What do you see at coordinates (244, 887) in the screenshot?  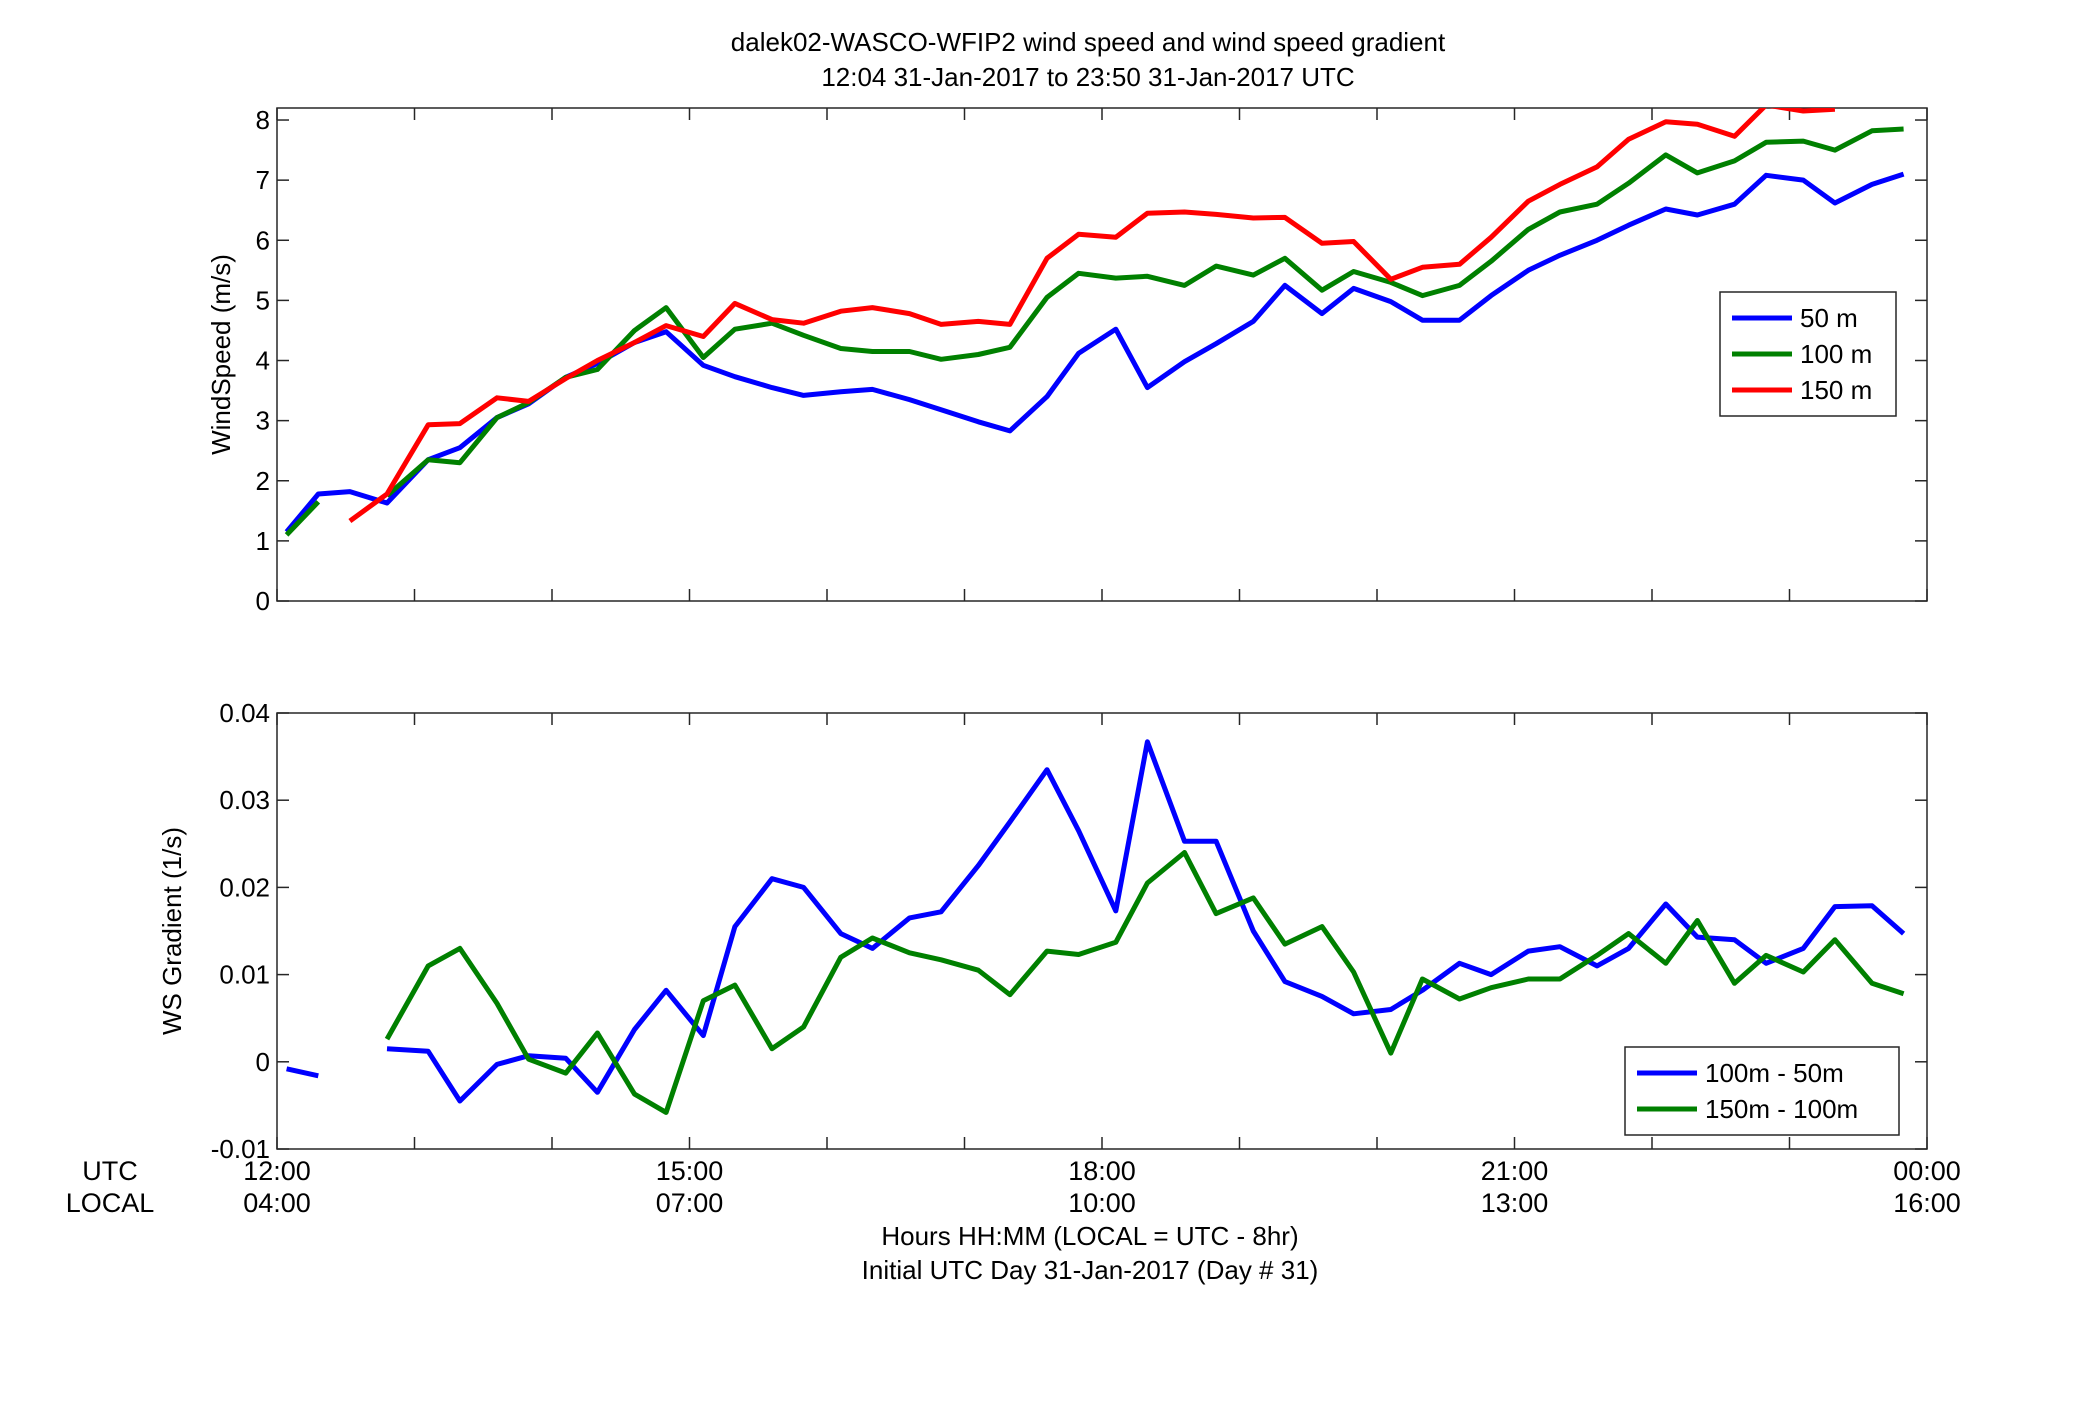 I see `y-tick-label: 0.02` at bounding box center [244, 887].